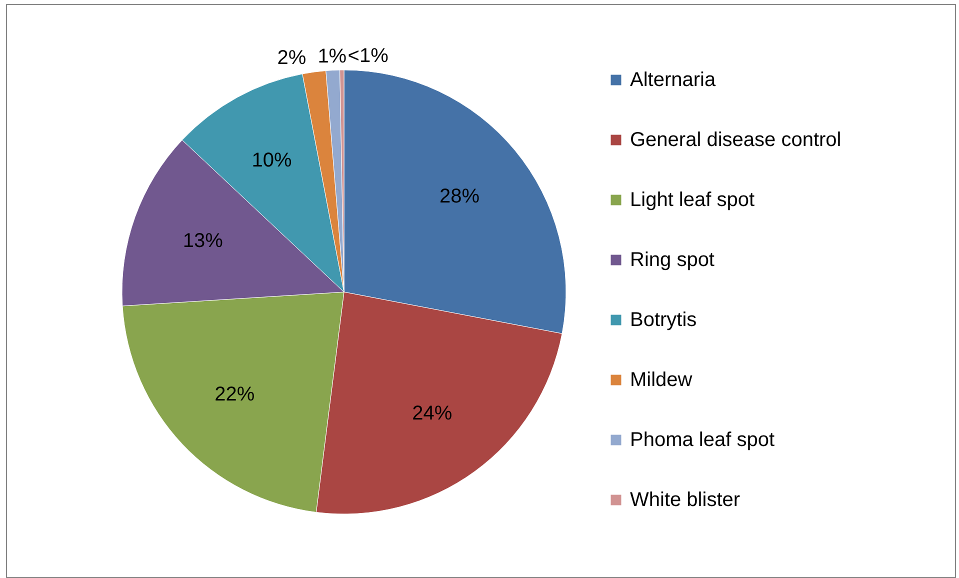  What do you see at coordinates (460, 196) in the screenshot?
I see `data-label: 28%` at bounding box center [460, 196].